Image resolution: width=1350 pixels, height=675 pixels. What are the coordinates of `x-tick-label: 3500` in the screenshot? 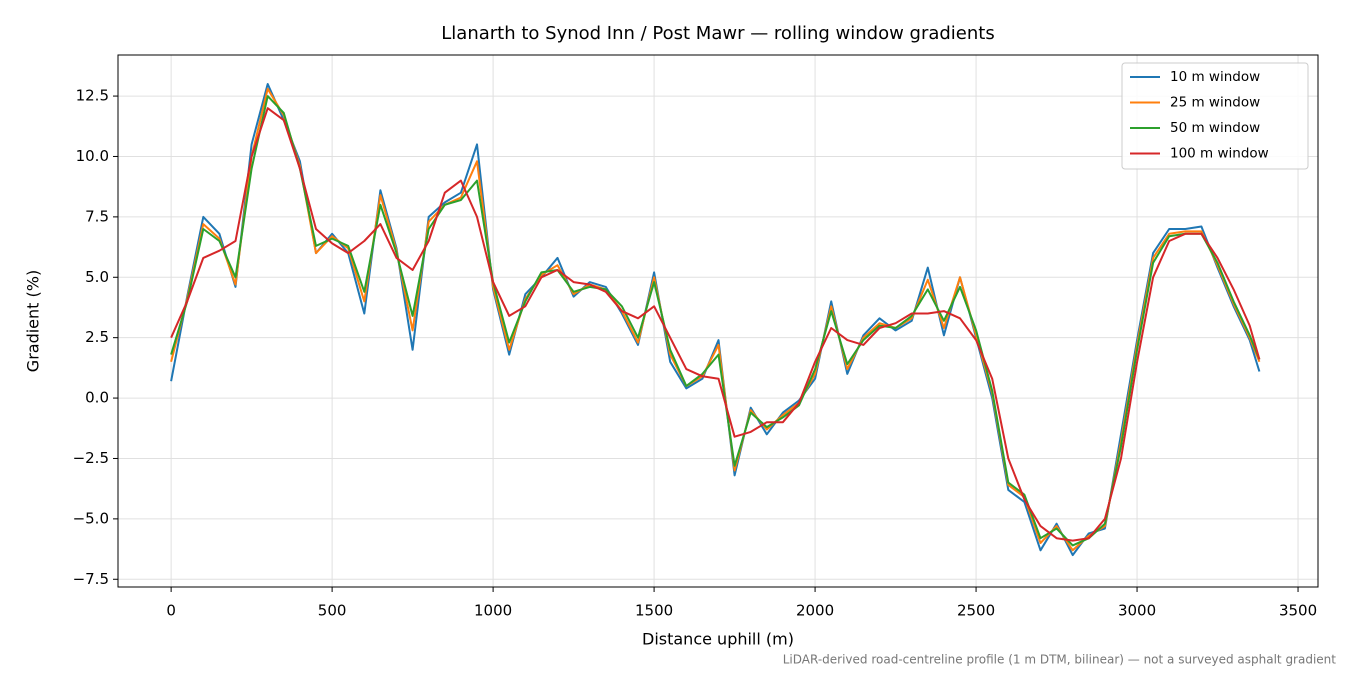 It's located at (1298, 611).